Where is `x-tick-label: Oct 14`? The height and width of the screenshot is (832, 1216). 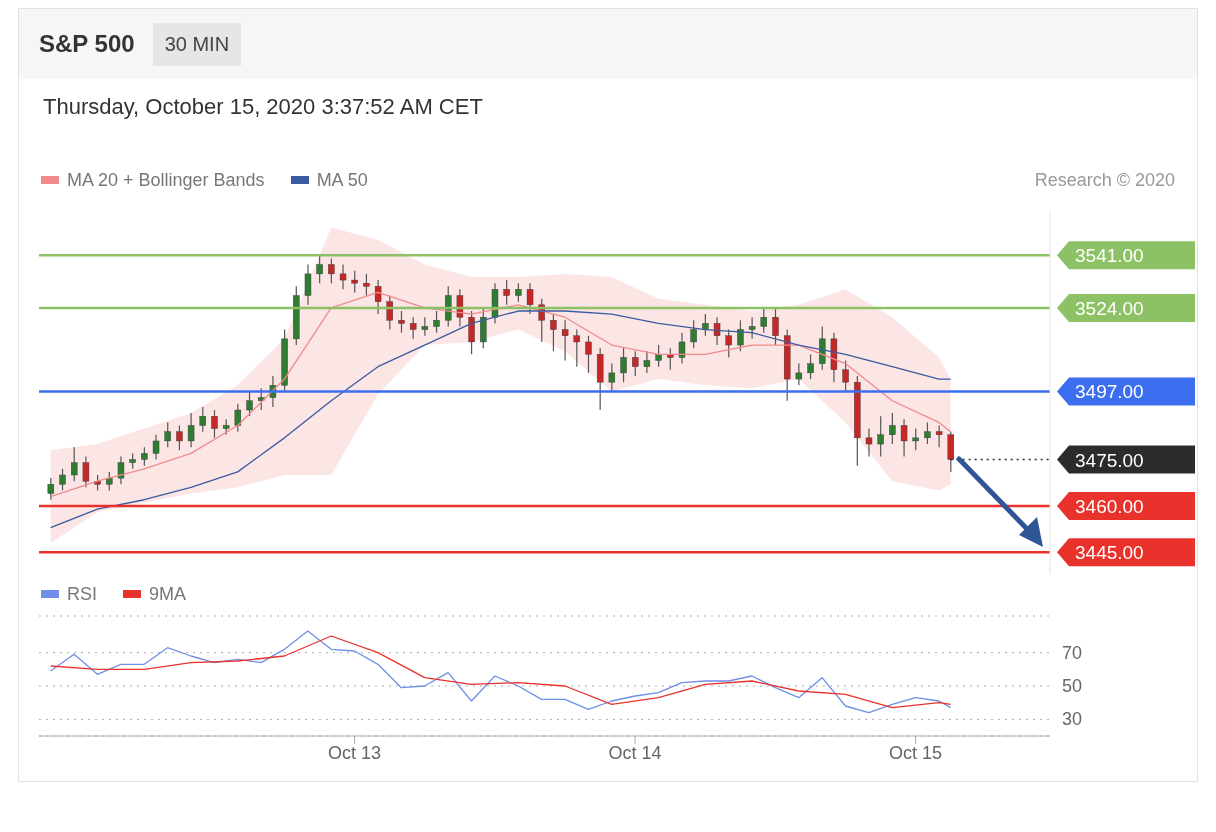
x-tick-label: Oct 14 is located at coordinates (635, 752).